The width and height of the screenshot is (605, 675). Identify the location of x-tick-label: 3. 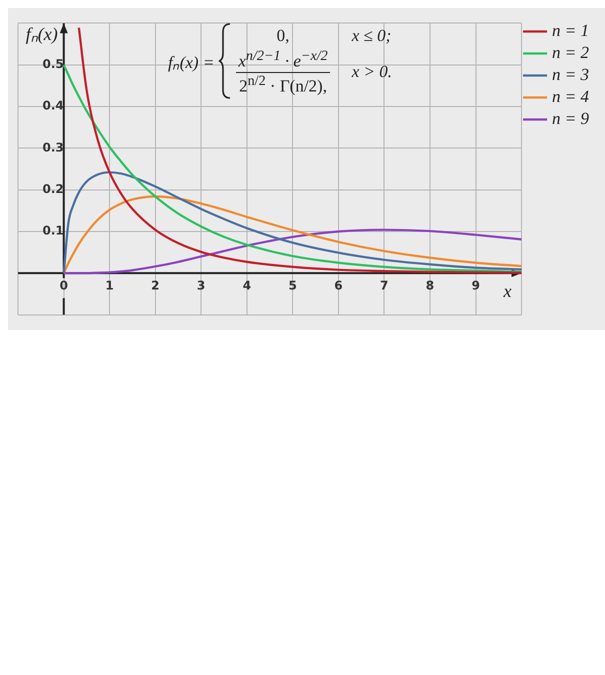
(201, 285).